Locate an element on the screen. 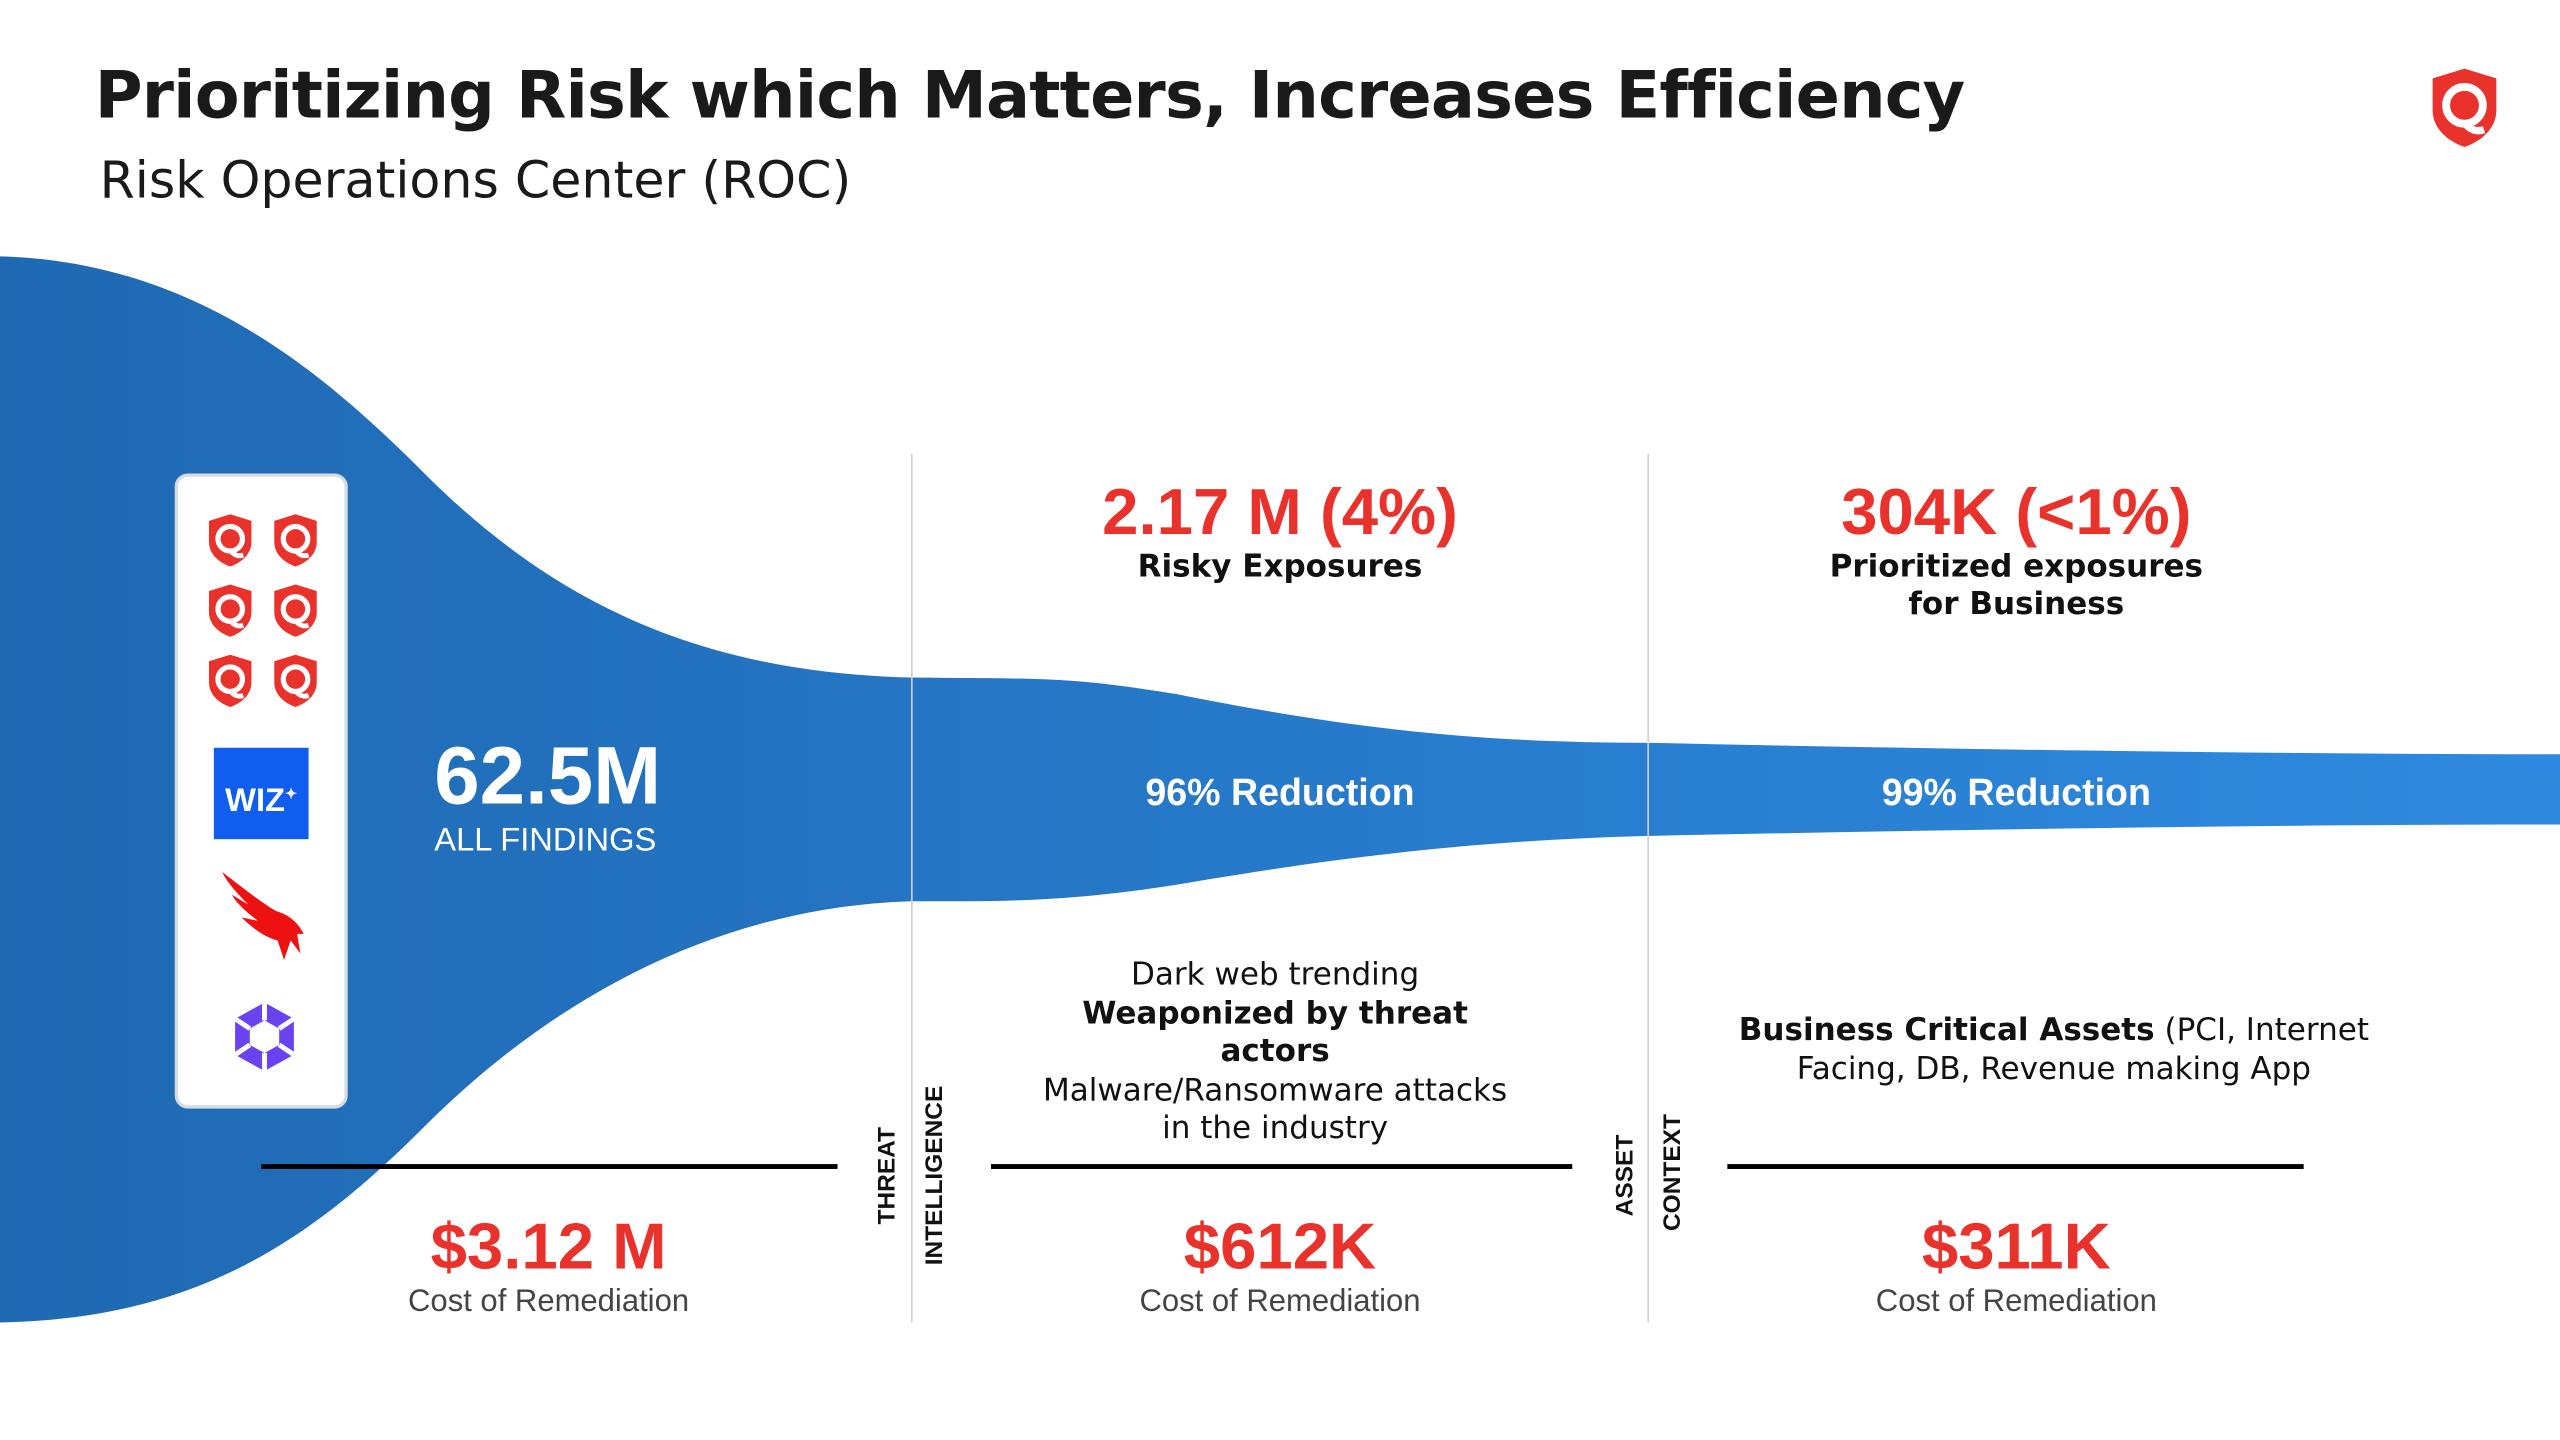 This screenshot has height=1440, width=2560. page-subtitle: Risk Operations Center (ROC) is located at coordinates (475, 181).